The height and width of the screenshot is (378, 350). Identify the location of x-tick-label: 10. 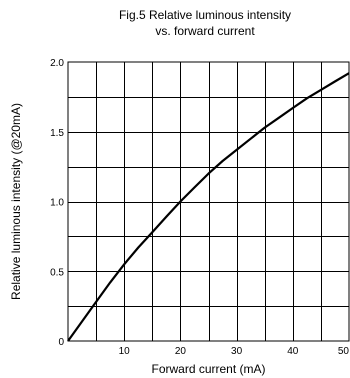
(125, 351).